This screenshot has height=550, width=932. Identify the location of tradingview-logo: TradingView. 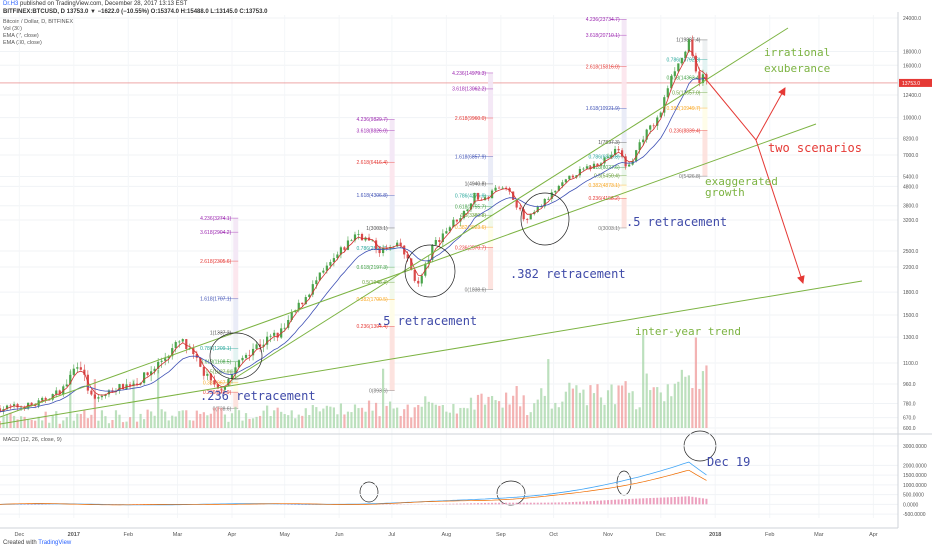
(55, 543).